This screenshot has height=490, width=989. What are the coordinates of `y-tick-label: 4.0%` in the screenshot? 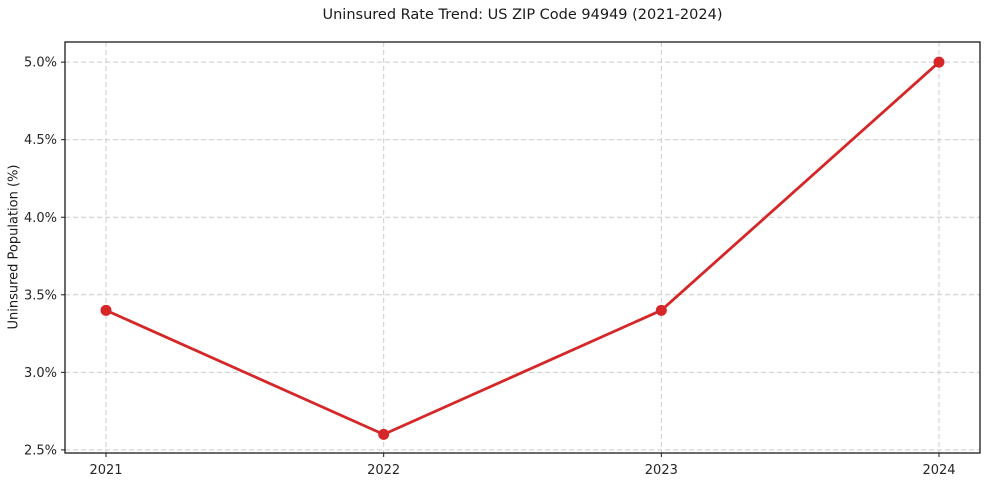 It's located at (40, 218).